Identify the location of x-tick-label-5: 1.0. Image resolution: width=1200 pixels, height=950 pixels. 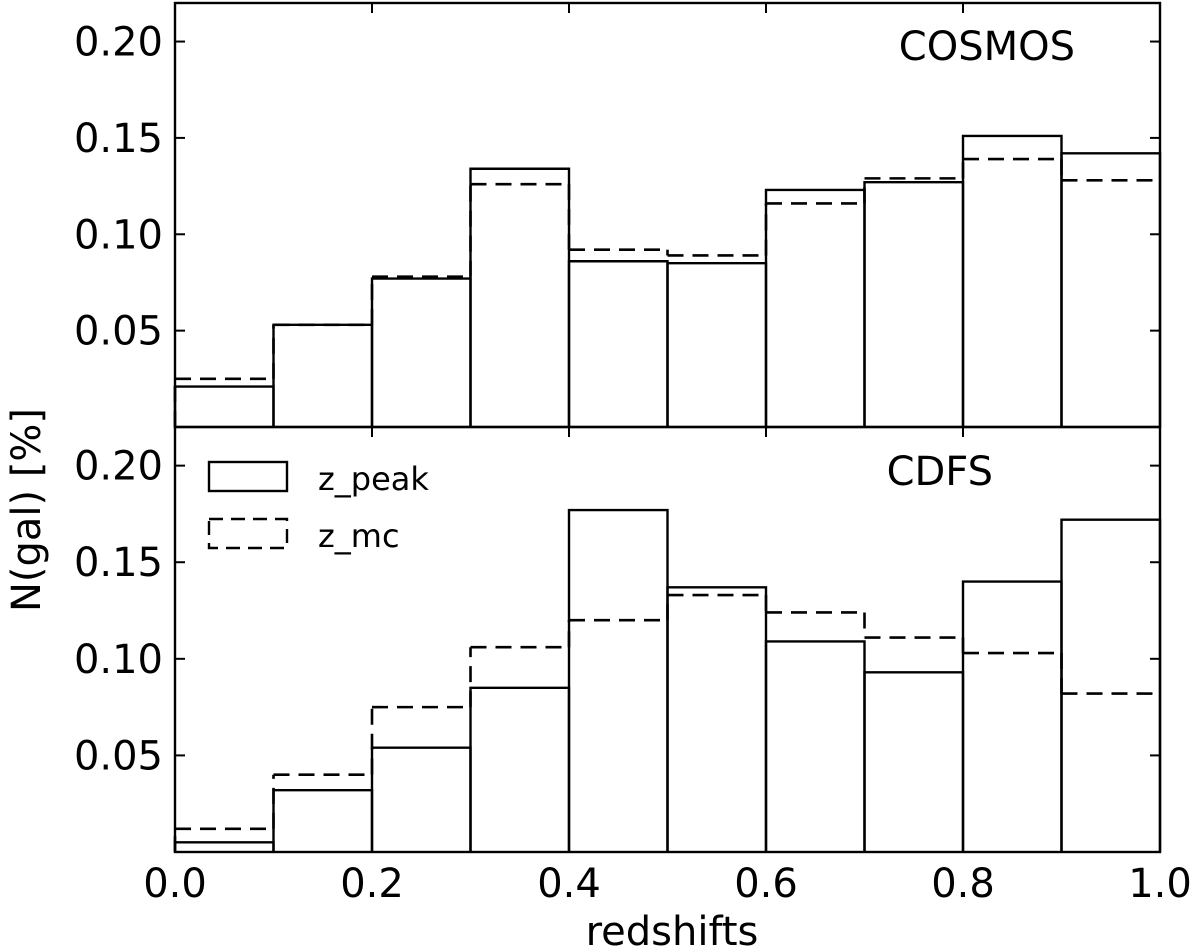
(1160, 884).